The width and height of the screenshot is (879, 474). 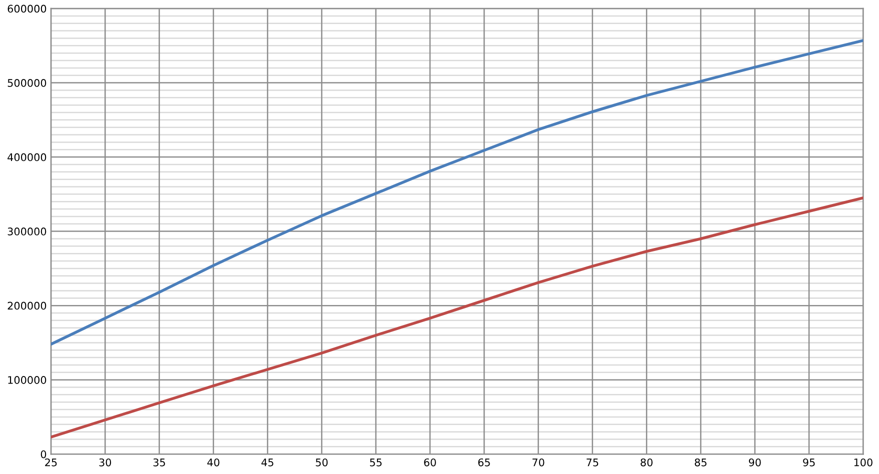 I want to click on x-tick-label: 80, so click(x=646, y=462).